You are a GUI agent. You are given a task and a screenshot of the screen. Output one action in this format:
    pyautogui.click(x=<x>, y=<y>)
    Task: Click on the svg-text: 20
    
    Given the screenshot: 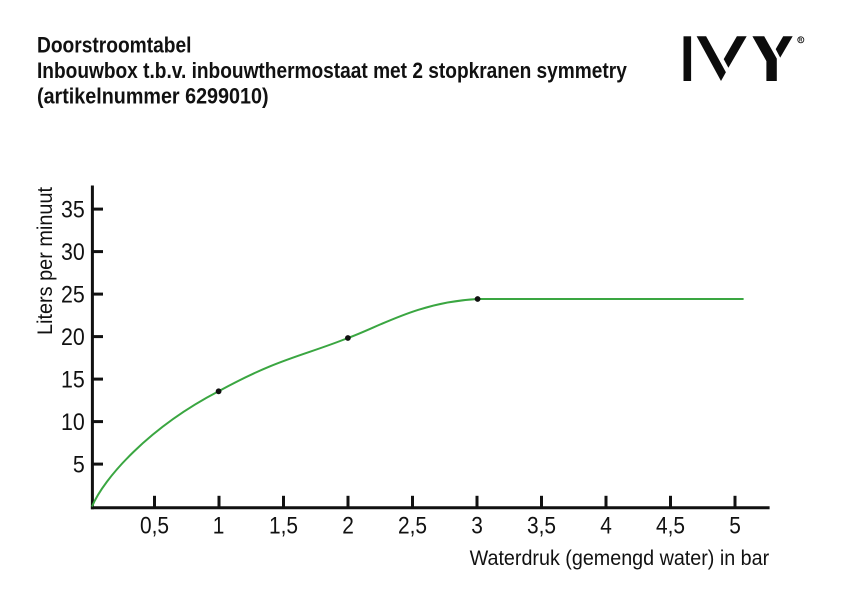 What is the action you would take?
    pyautogui.click(x=73, y=336)
    